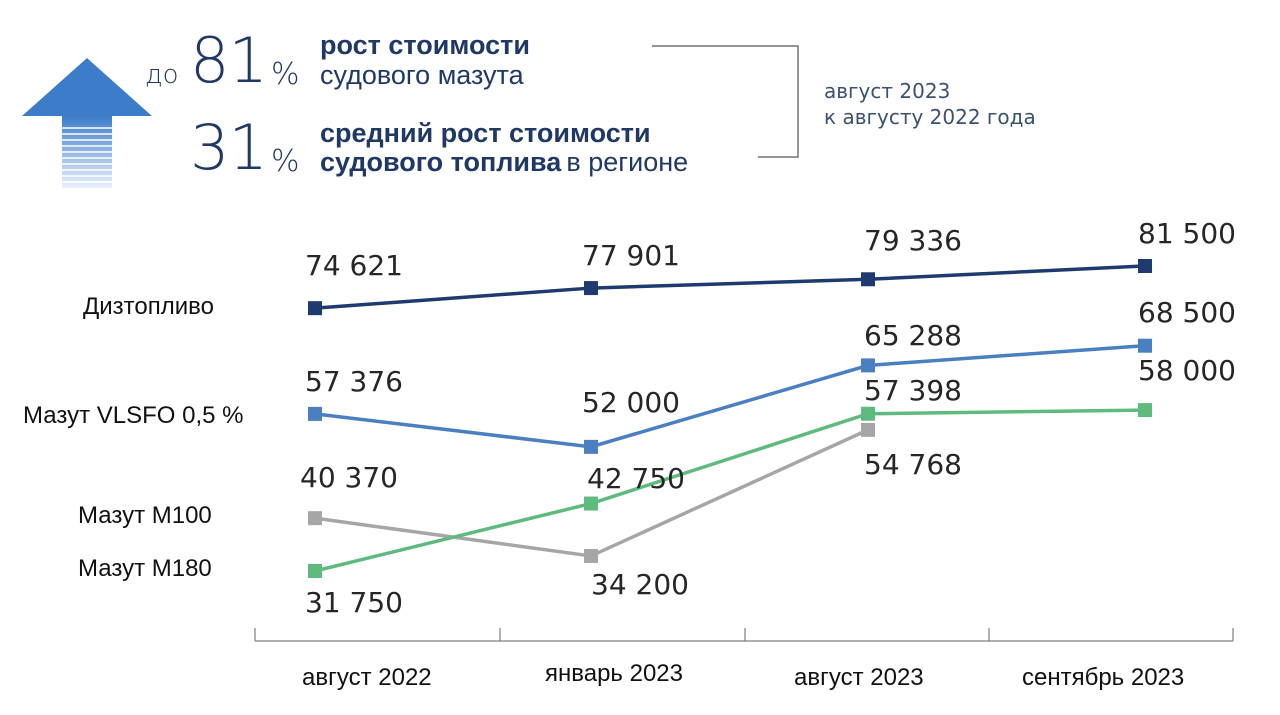 This screenshot has width=1280, height=715. Describe the element at coordinates (349, 477) in the screenshot. I see `data-label-m100-0: 40 370` at that location.